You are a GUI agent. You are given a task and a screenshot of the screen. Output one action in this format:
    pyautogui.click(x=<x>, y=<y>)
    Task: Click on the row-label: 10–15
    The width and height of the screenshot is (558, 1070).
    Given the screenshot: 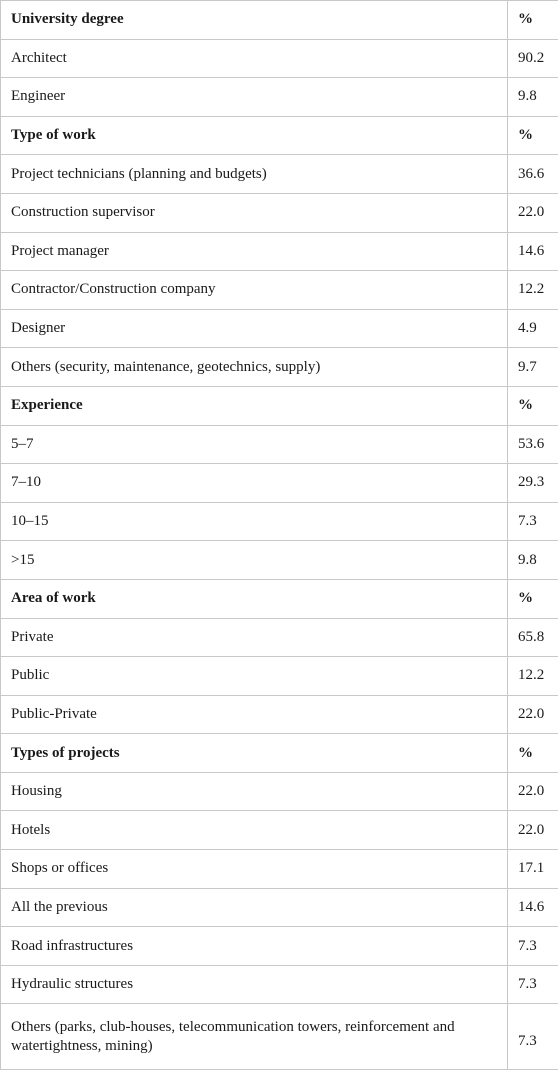 What is the action you would take?
    pyautogui.click(x=254, y=521)
    